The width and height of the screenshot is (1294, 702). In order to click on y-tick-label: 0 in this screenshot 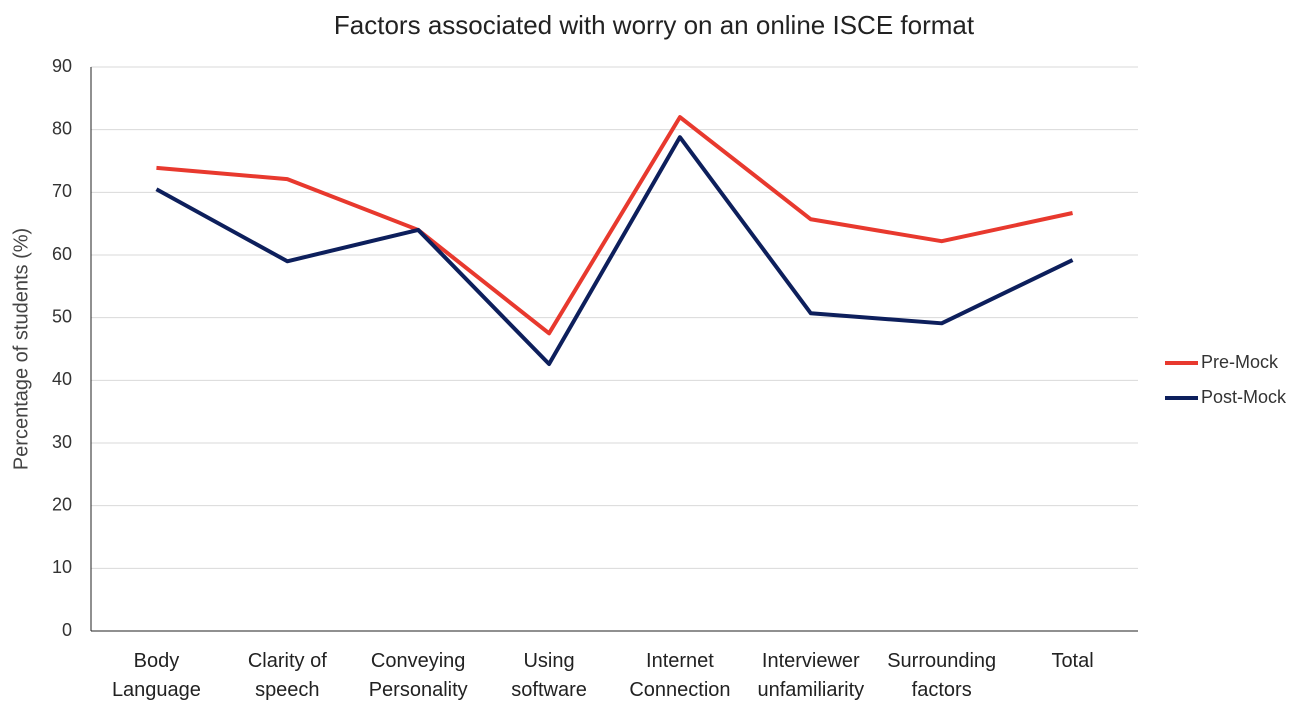, I will do `click(67, 630)`.